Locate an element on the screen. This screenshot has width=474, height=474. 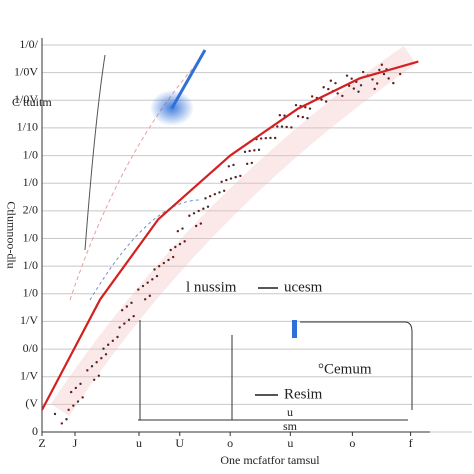
decor-marker is located at coordinates (294, 329).